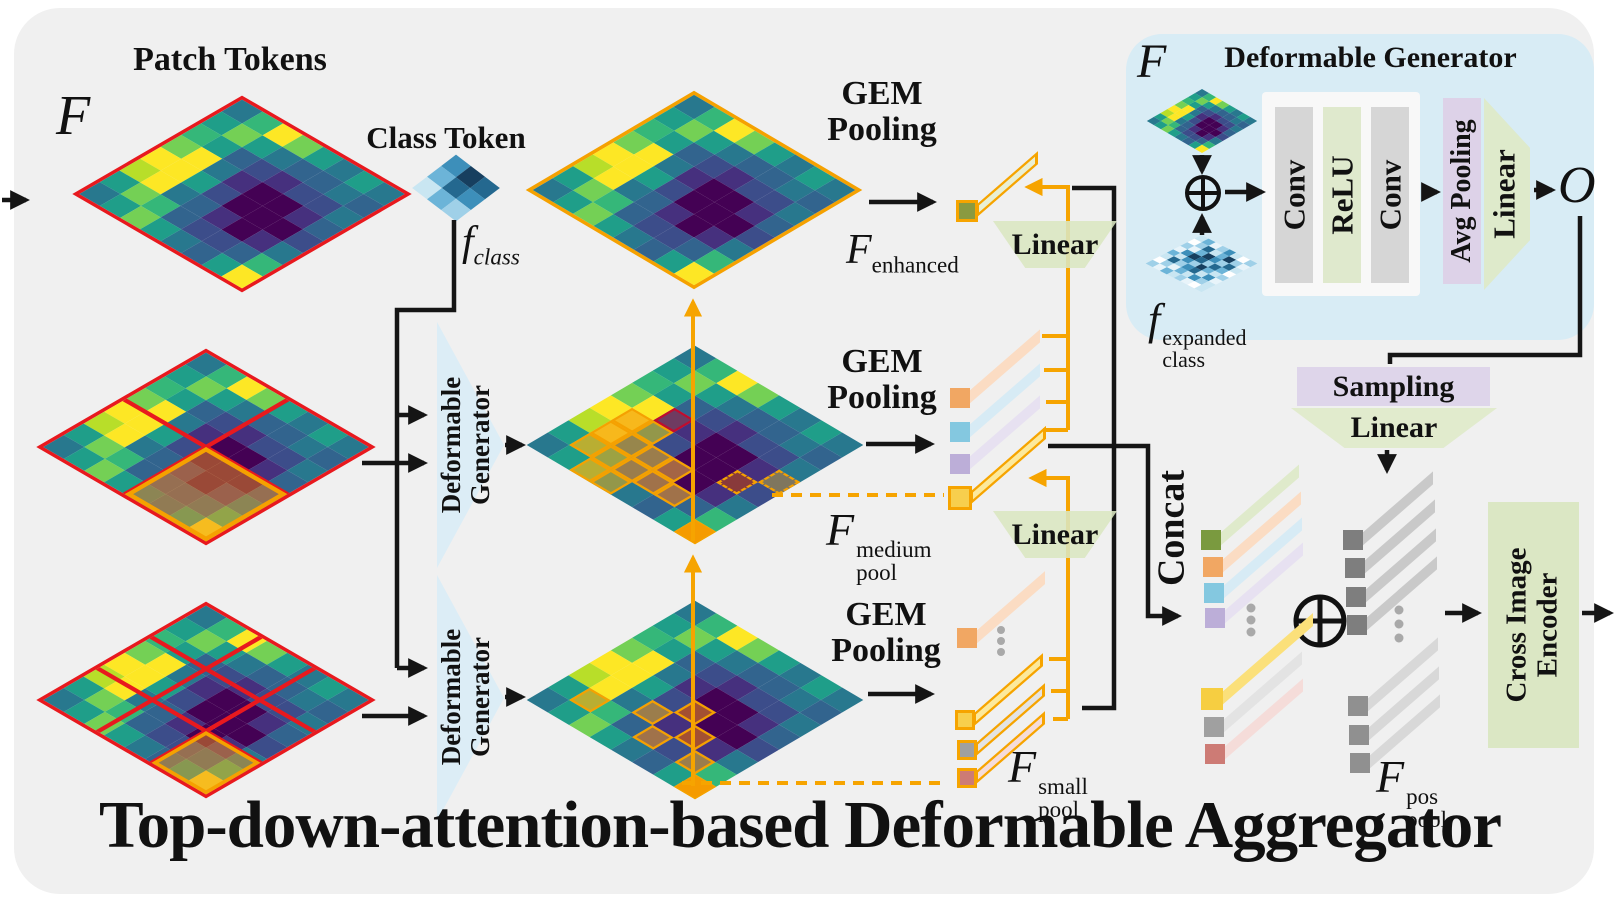 Image resolution: width=1621 pixels, height=910 pixels. What do you see at coordinates (1214, 727) in the screenshot?
I see `concat-bar-gray` at bounding box center [1214, 727].